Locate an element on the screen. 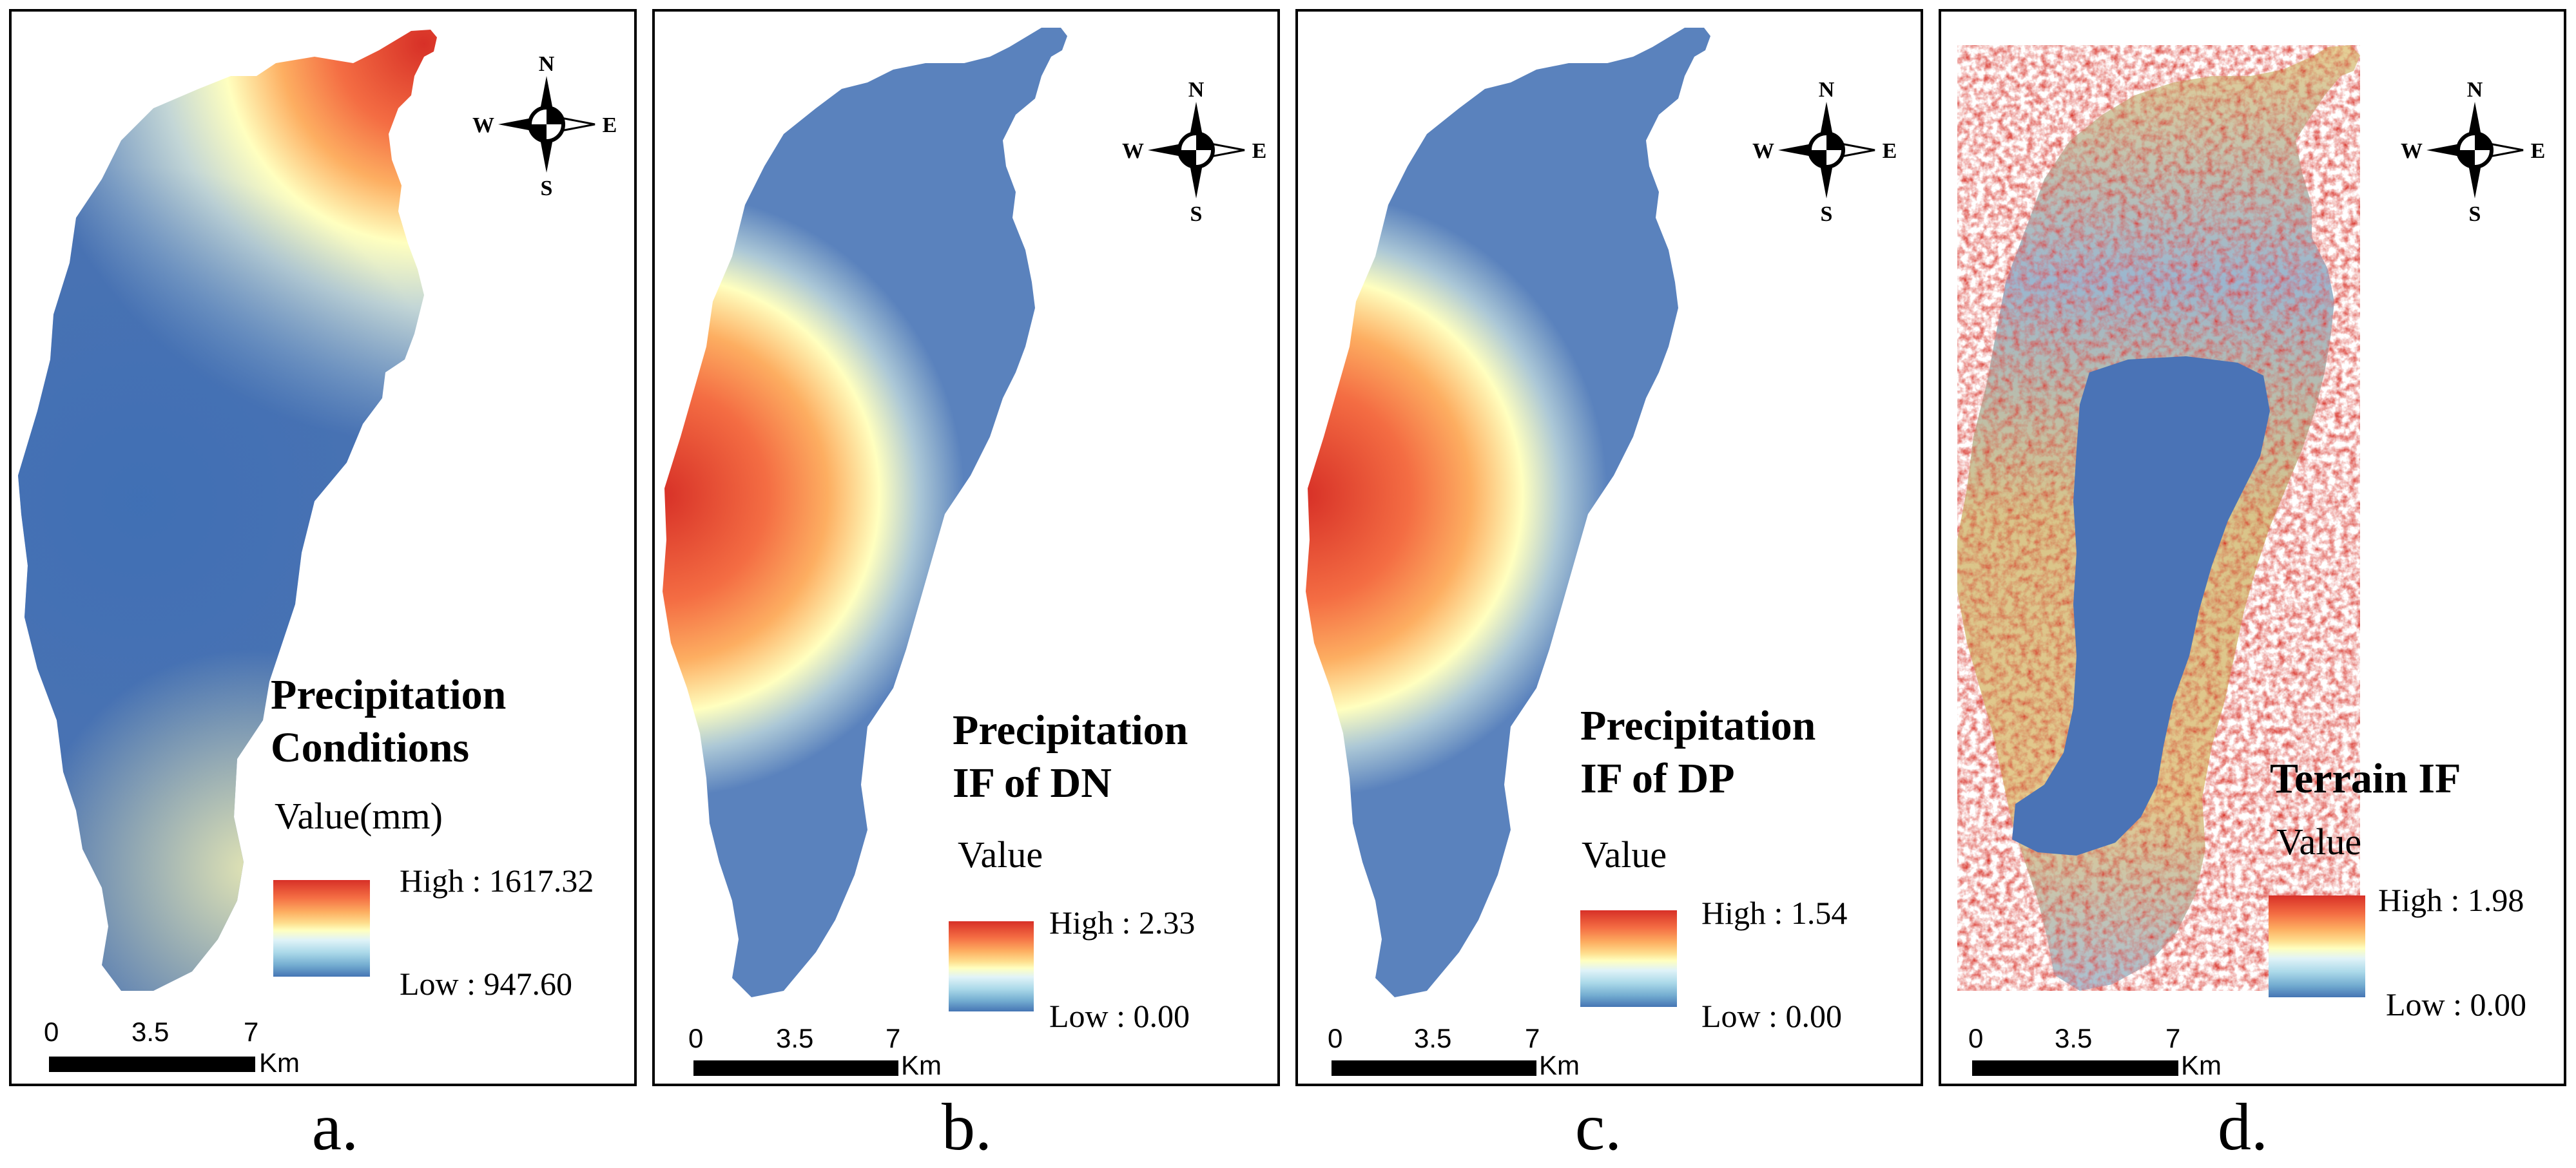 This screenshot has width=2576, height=1168. scale-bar-d is located at coordinates (2075, 1068).